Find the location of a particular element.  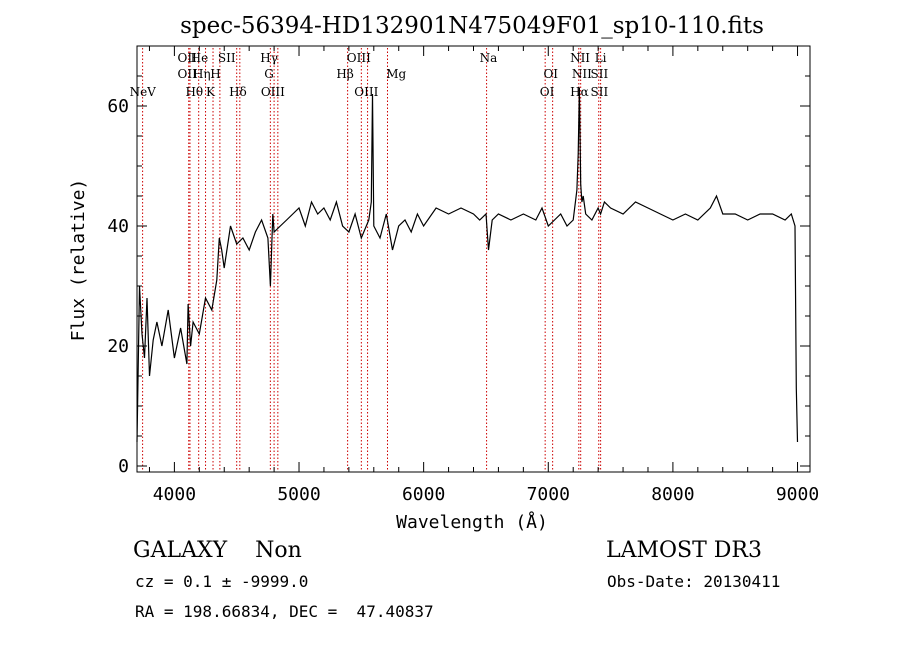

line-label: Li is located at coordinates (601, 58).